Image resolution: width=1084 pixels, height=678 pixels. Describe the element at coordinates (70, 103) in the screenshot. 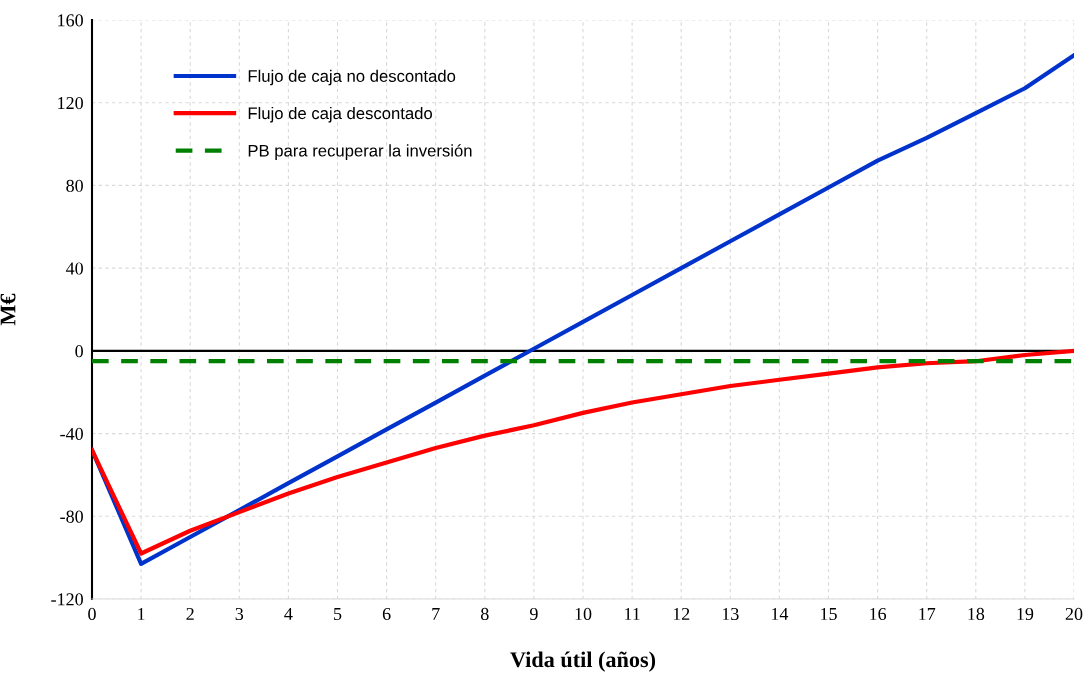

I see `y-tick-label: 120` at that location.